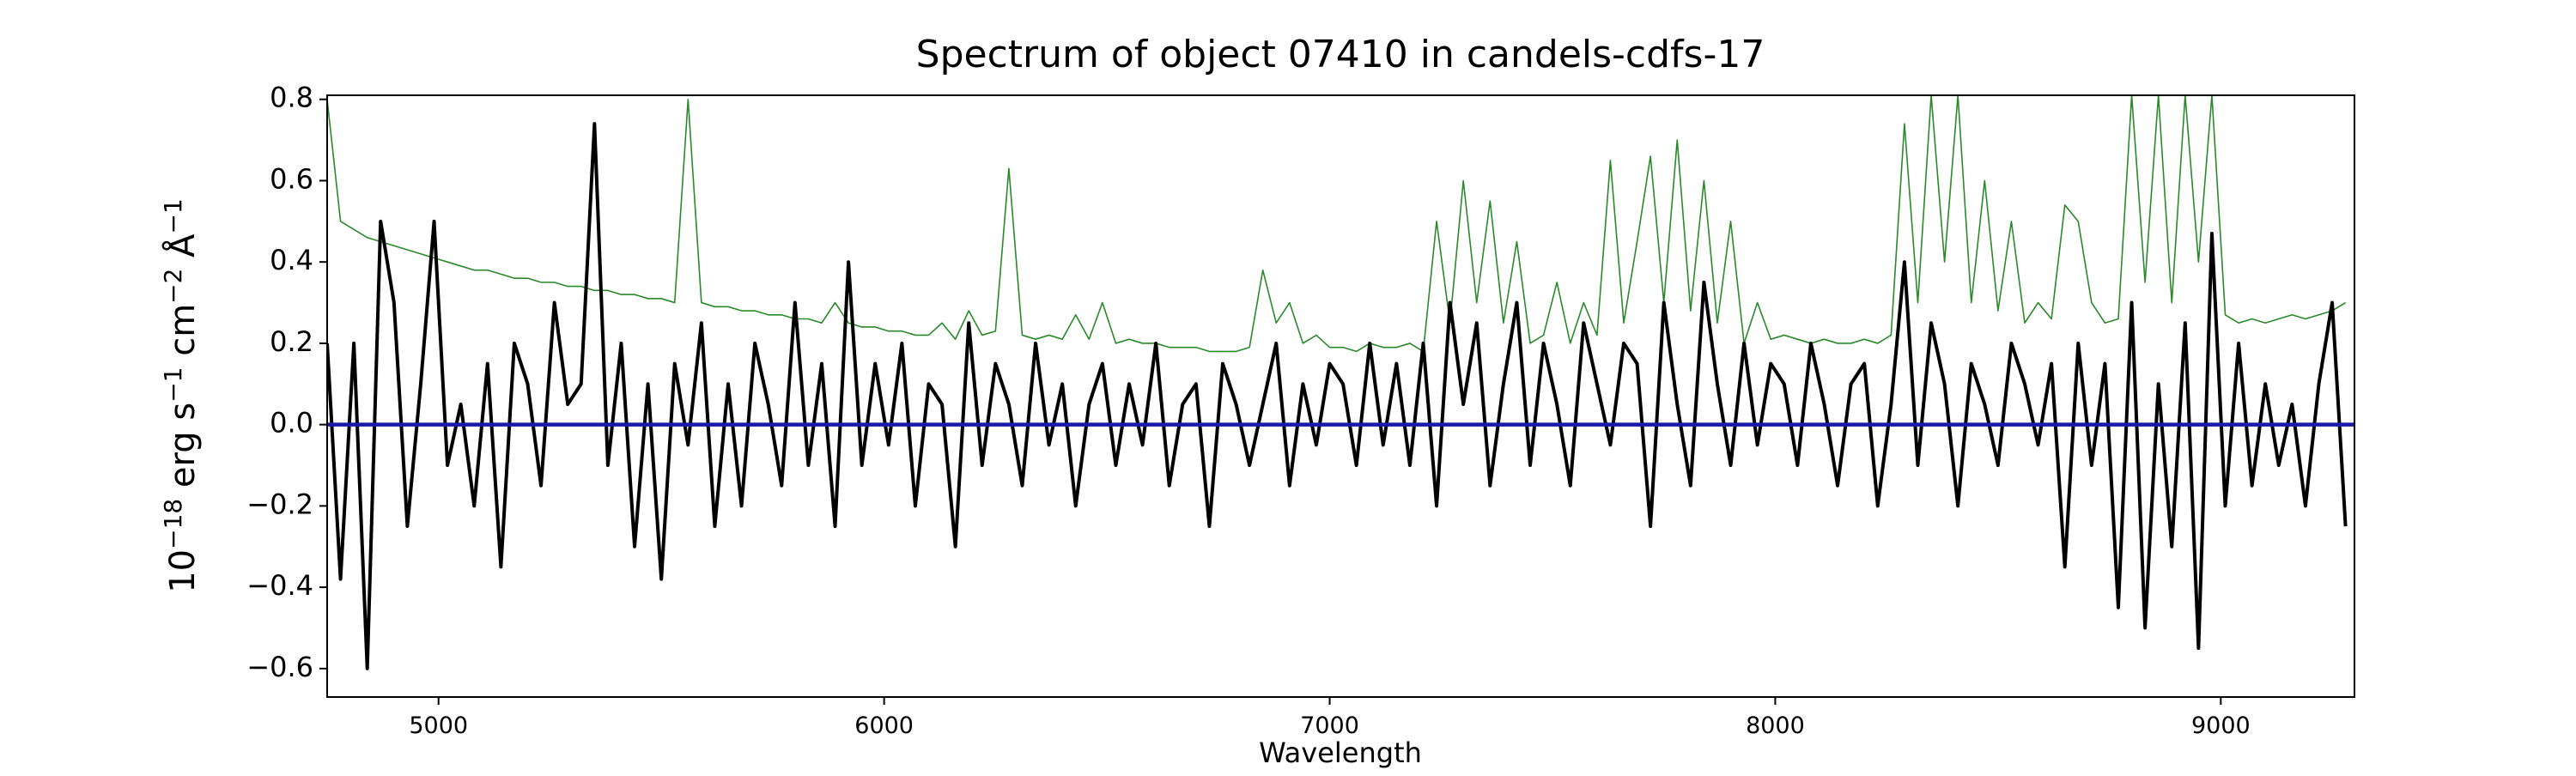 Image resolution: width=2576 pixels, height=776 pixels. Describe the element at coordinates (280, 504) in the screenshot. I see `y-tick-label: −0.2` at that location.